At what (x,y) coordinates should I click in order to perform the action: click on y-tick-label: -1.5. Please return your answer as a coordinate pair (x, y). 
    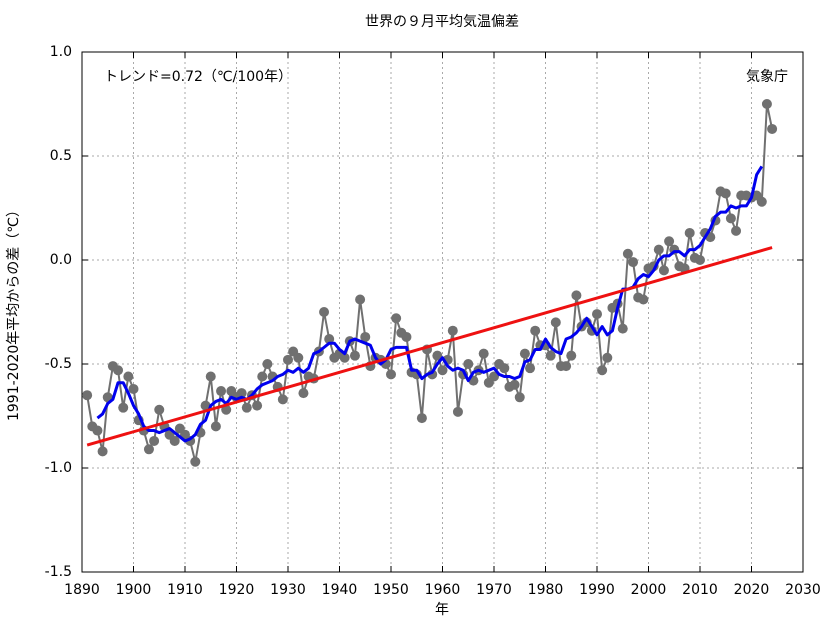
    Looking at the image, I should click on (58, 572).